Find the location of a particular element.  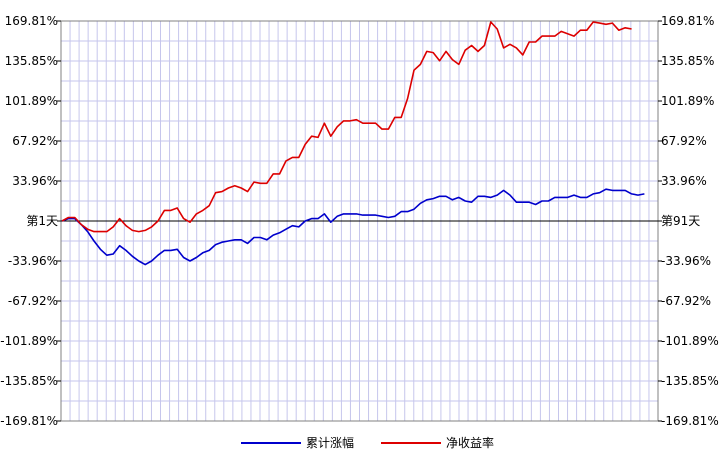

legend: 累计涨幅 净收益率 is located at coordinates (367, 442).